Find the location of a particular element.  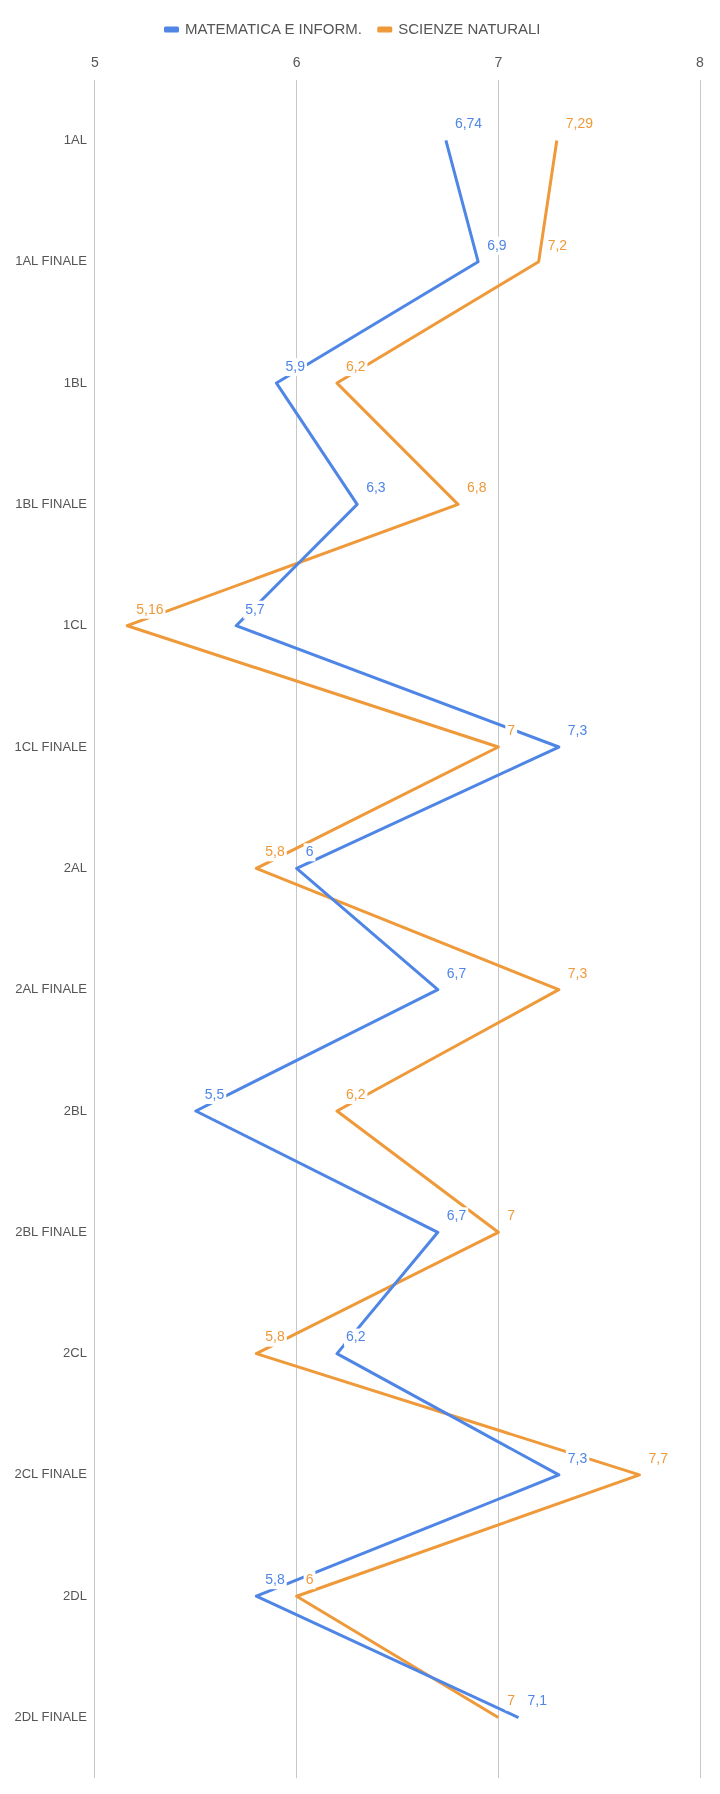

data-label: 5,5 is located at coordinates (214, 1093).